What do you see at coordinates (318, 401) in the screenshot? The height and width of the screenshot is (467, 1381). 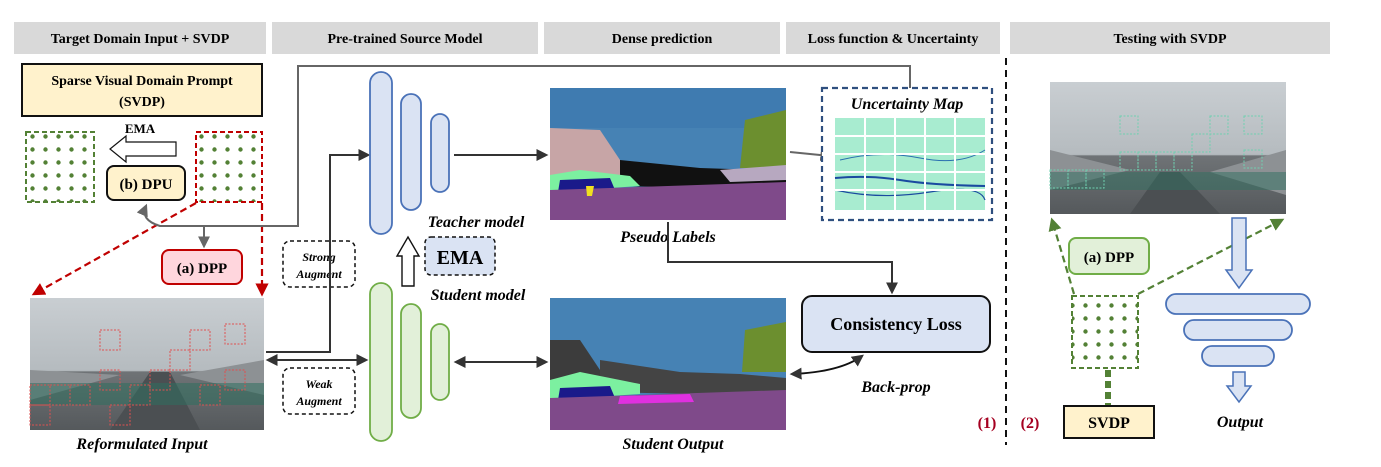 I see `weak-augment-line2: Augment` at bounding box center [318, 401].